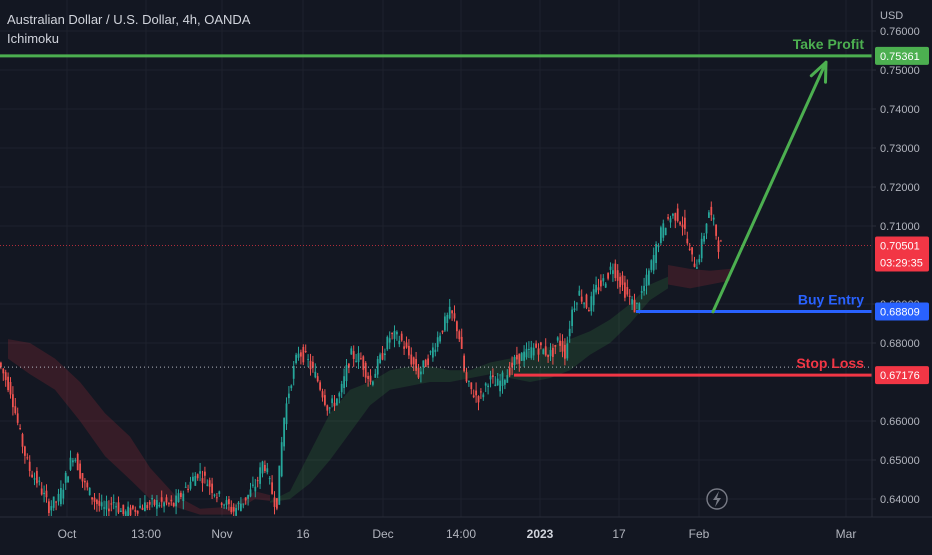  What do you see at coordinates (900, 461) in the screenshot?
I see `price-axis-label: 0.65000` at bounding box center [900, 461].